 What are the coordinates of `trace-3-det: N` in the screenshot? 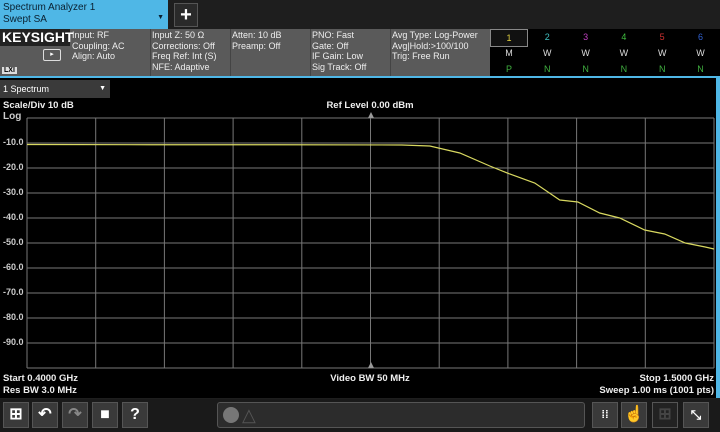 It's located at (585, 69).